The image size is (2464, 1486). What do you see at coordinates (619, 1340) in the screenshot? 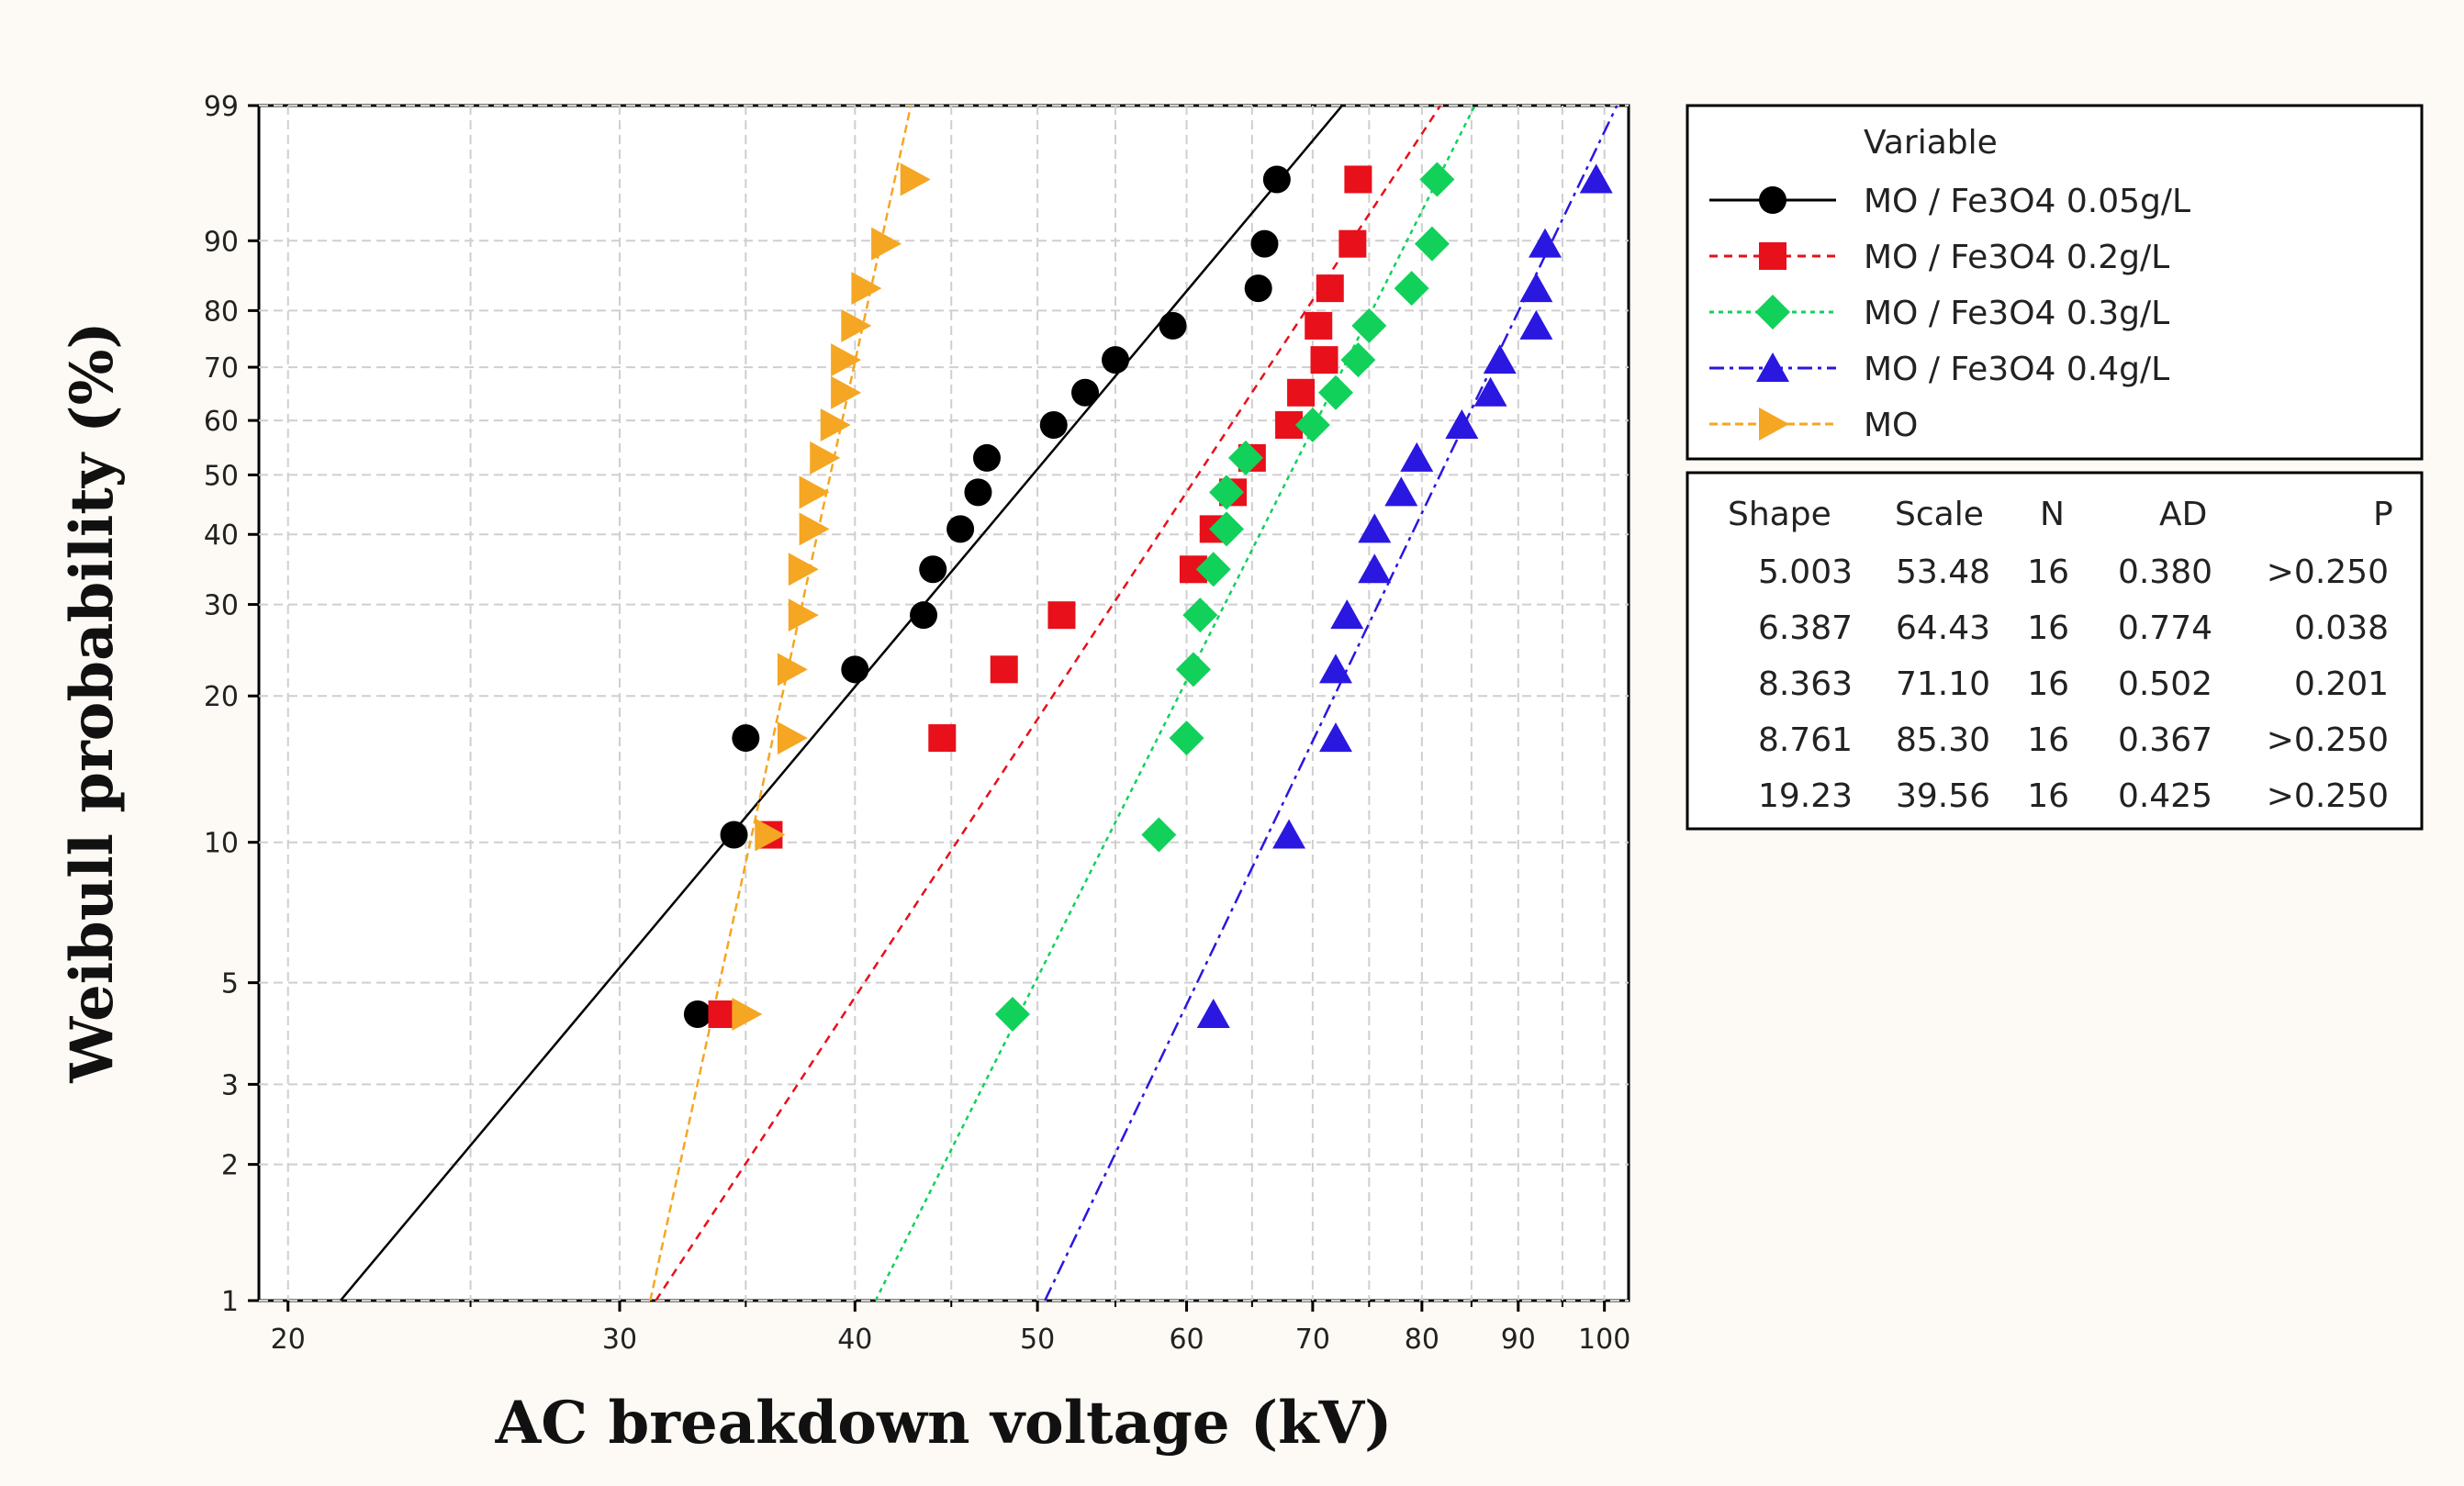
I see `x-tick-label: 30` at bounding box center [619, 1340].